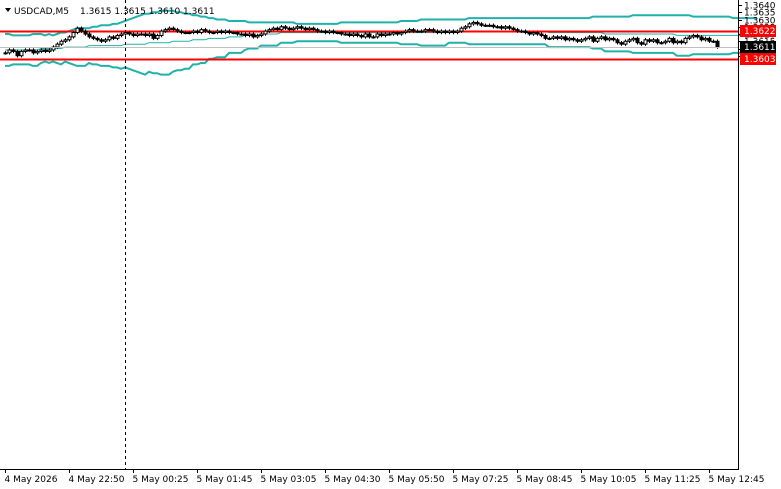 Image resolution: width=781 pixels, height=489 pixels. I want to click on candles, so click(361, 39).